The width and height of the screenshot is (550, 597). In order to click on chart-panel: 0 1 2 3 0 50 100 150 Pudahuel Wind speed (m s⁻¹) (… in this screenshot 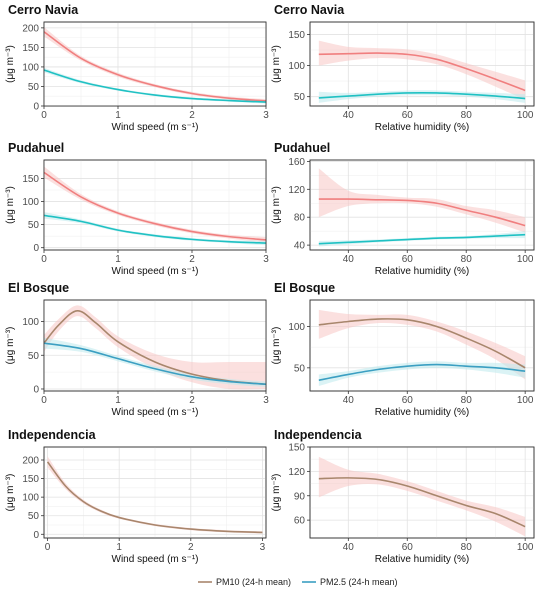, I will do `click(137, 209)`.